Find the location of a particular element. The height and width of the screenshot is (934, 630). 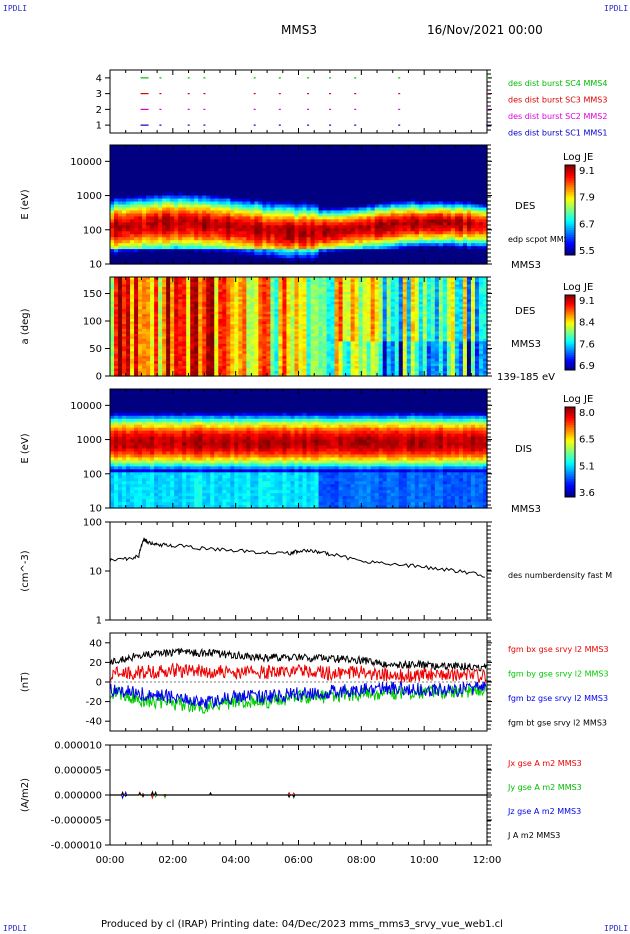

y-axis-label-dis-energy: E (eV) is located at coordinates (25, 448).